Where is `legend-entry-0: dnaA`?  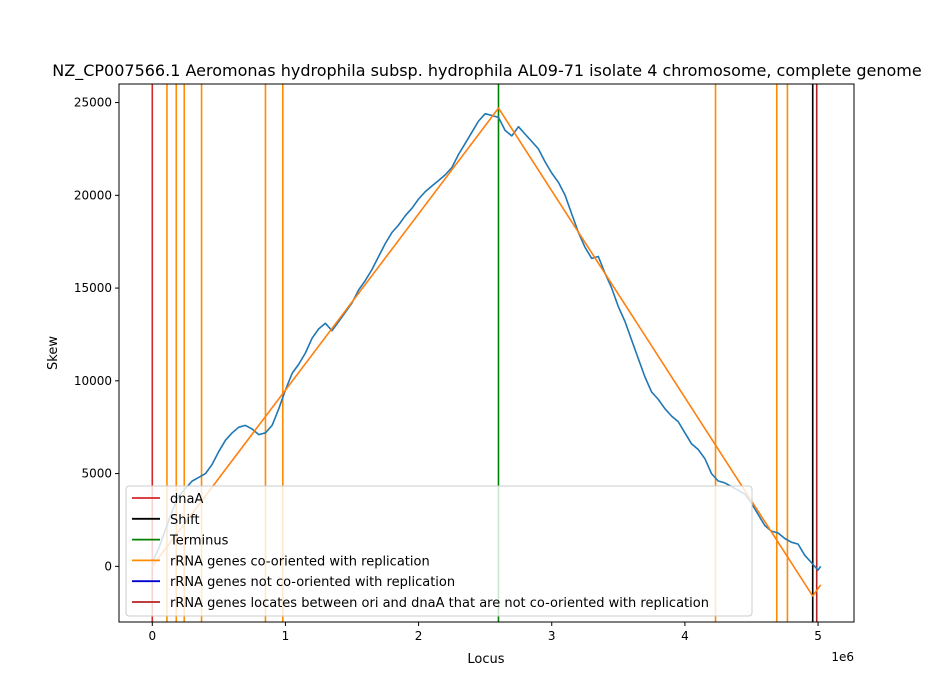 legend-entry-0: dnaA is located at coordinates (186, 499).